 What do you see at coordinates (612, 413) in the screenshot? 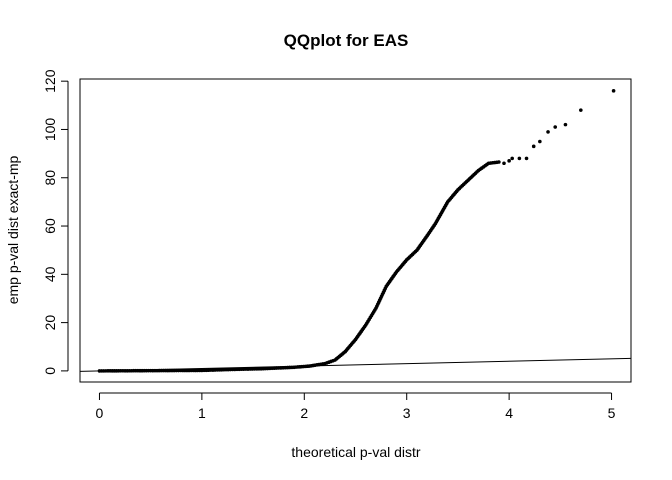
I see `x-tick-label: 5` at bounding box center [612, 413].